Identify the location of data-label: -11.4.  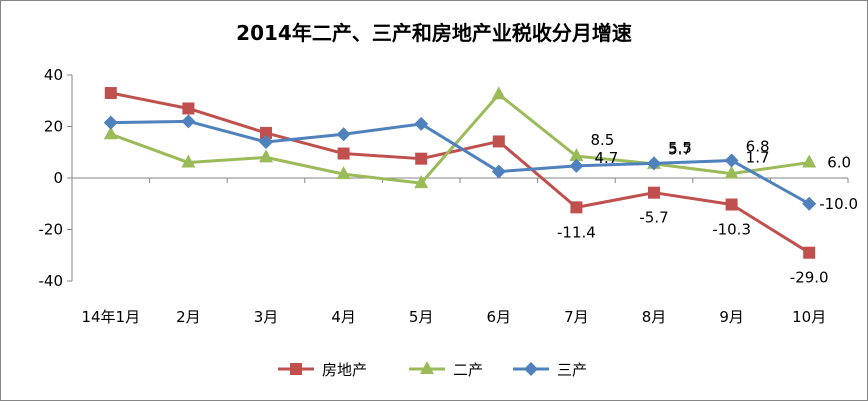
(576, 232).